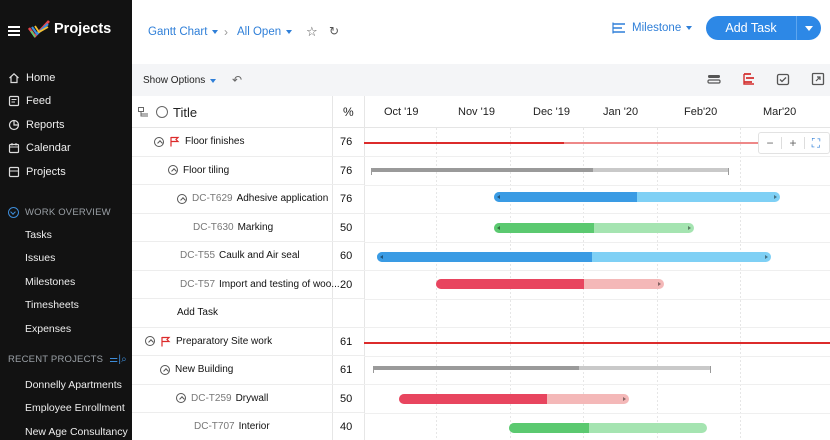  I want to click on month-label: Oct '19, so click(401, 112).